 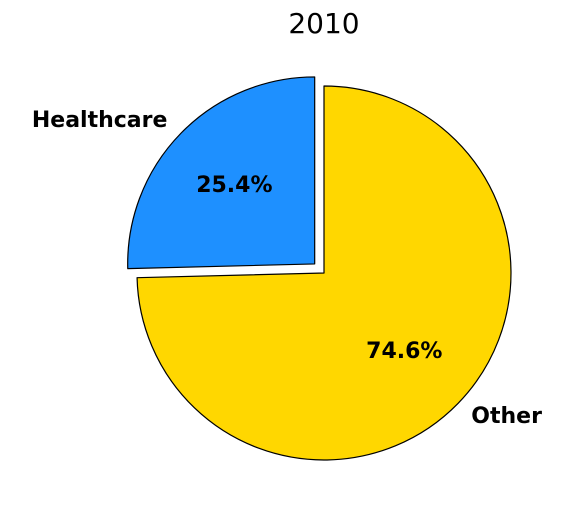 What do you see at coordinates (323, 23) in the screenshot?
I see `chart-title: 2010` at bounding box center [323, 23].